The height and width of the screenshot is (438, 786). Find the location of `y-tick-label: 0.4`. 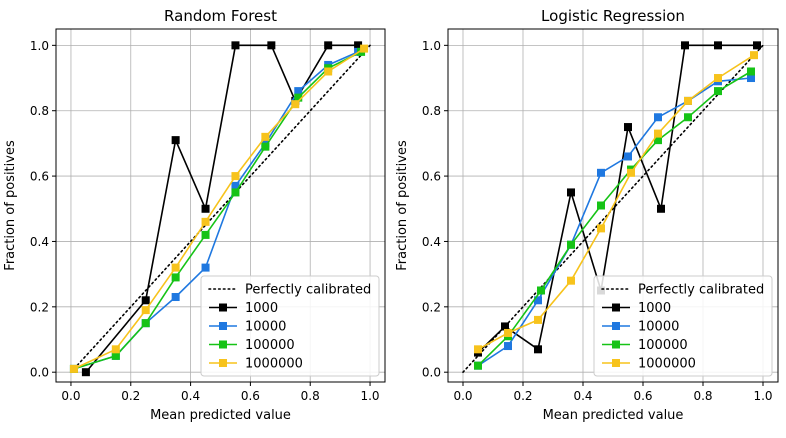

y-tick-label: 0.4 is located at coordinates (39, 242).